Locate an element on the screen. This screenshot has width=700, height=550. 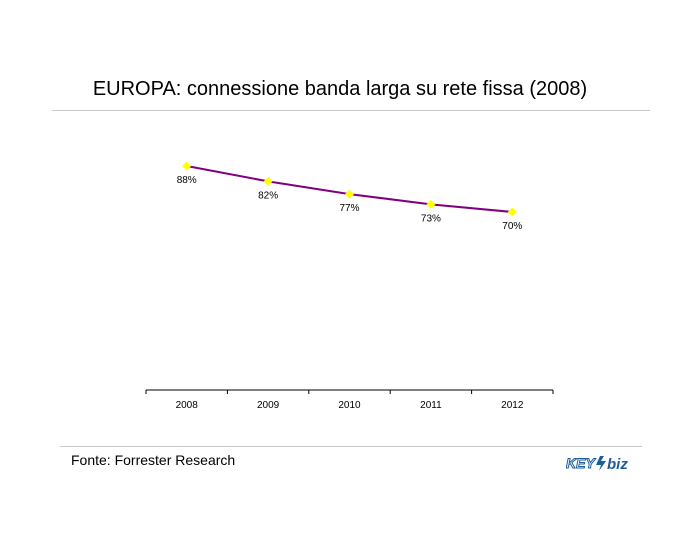
footer-divider is located at coordinates (351, 446).